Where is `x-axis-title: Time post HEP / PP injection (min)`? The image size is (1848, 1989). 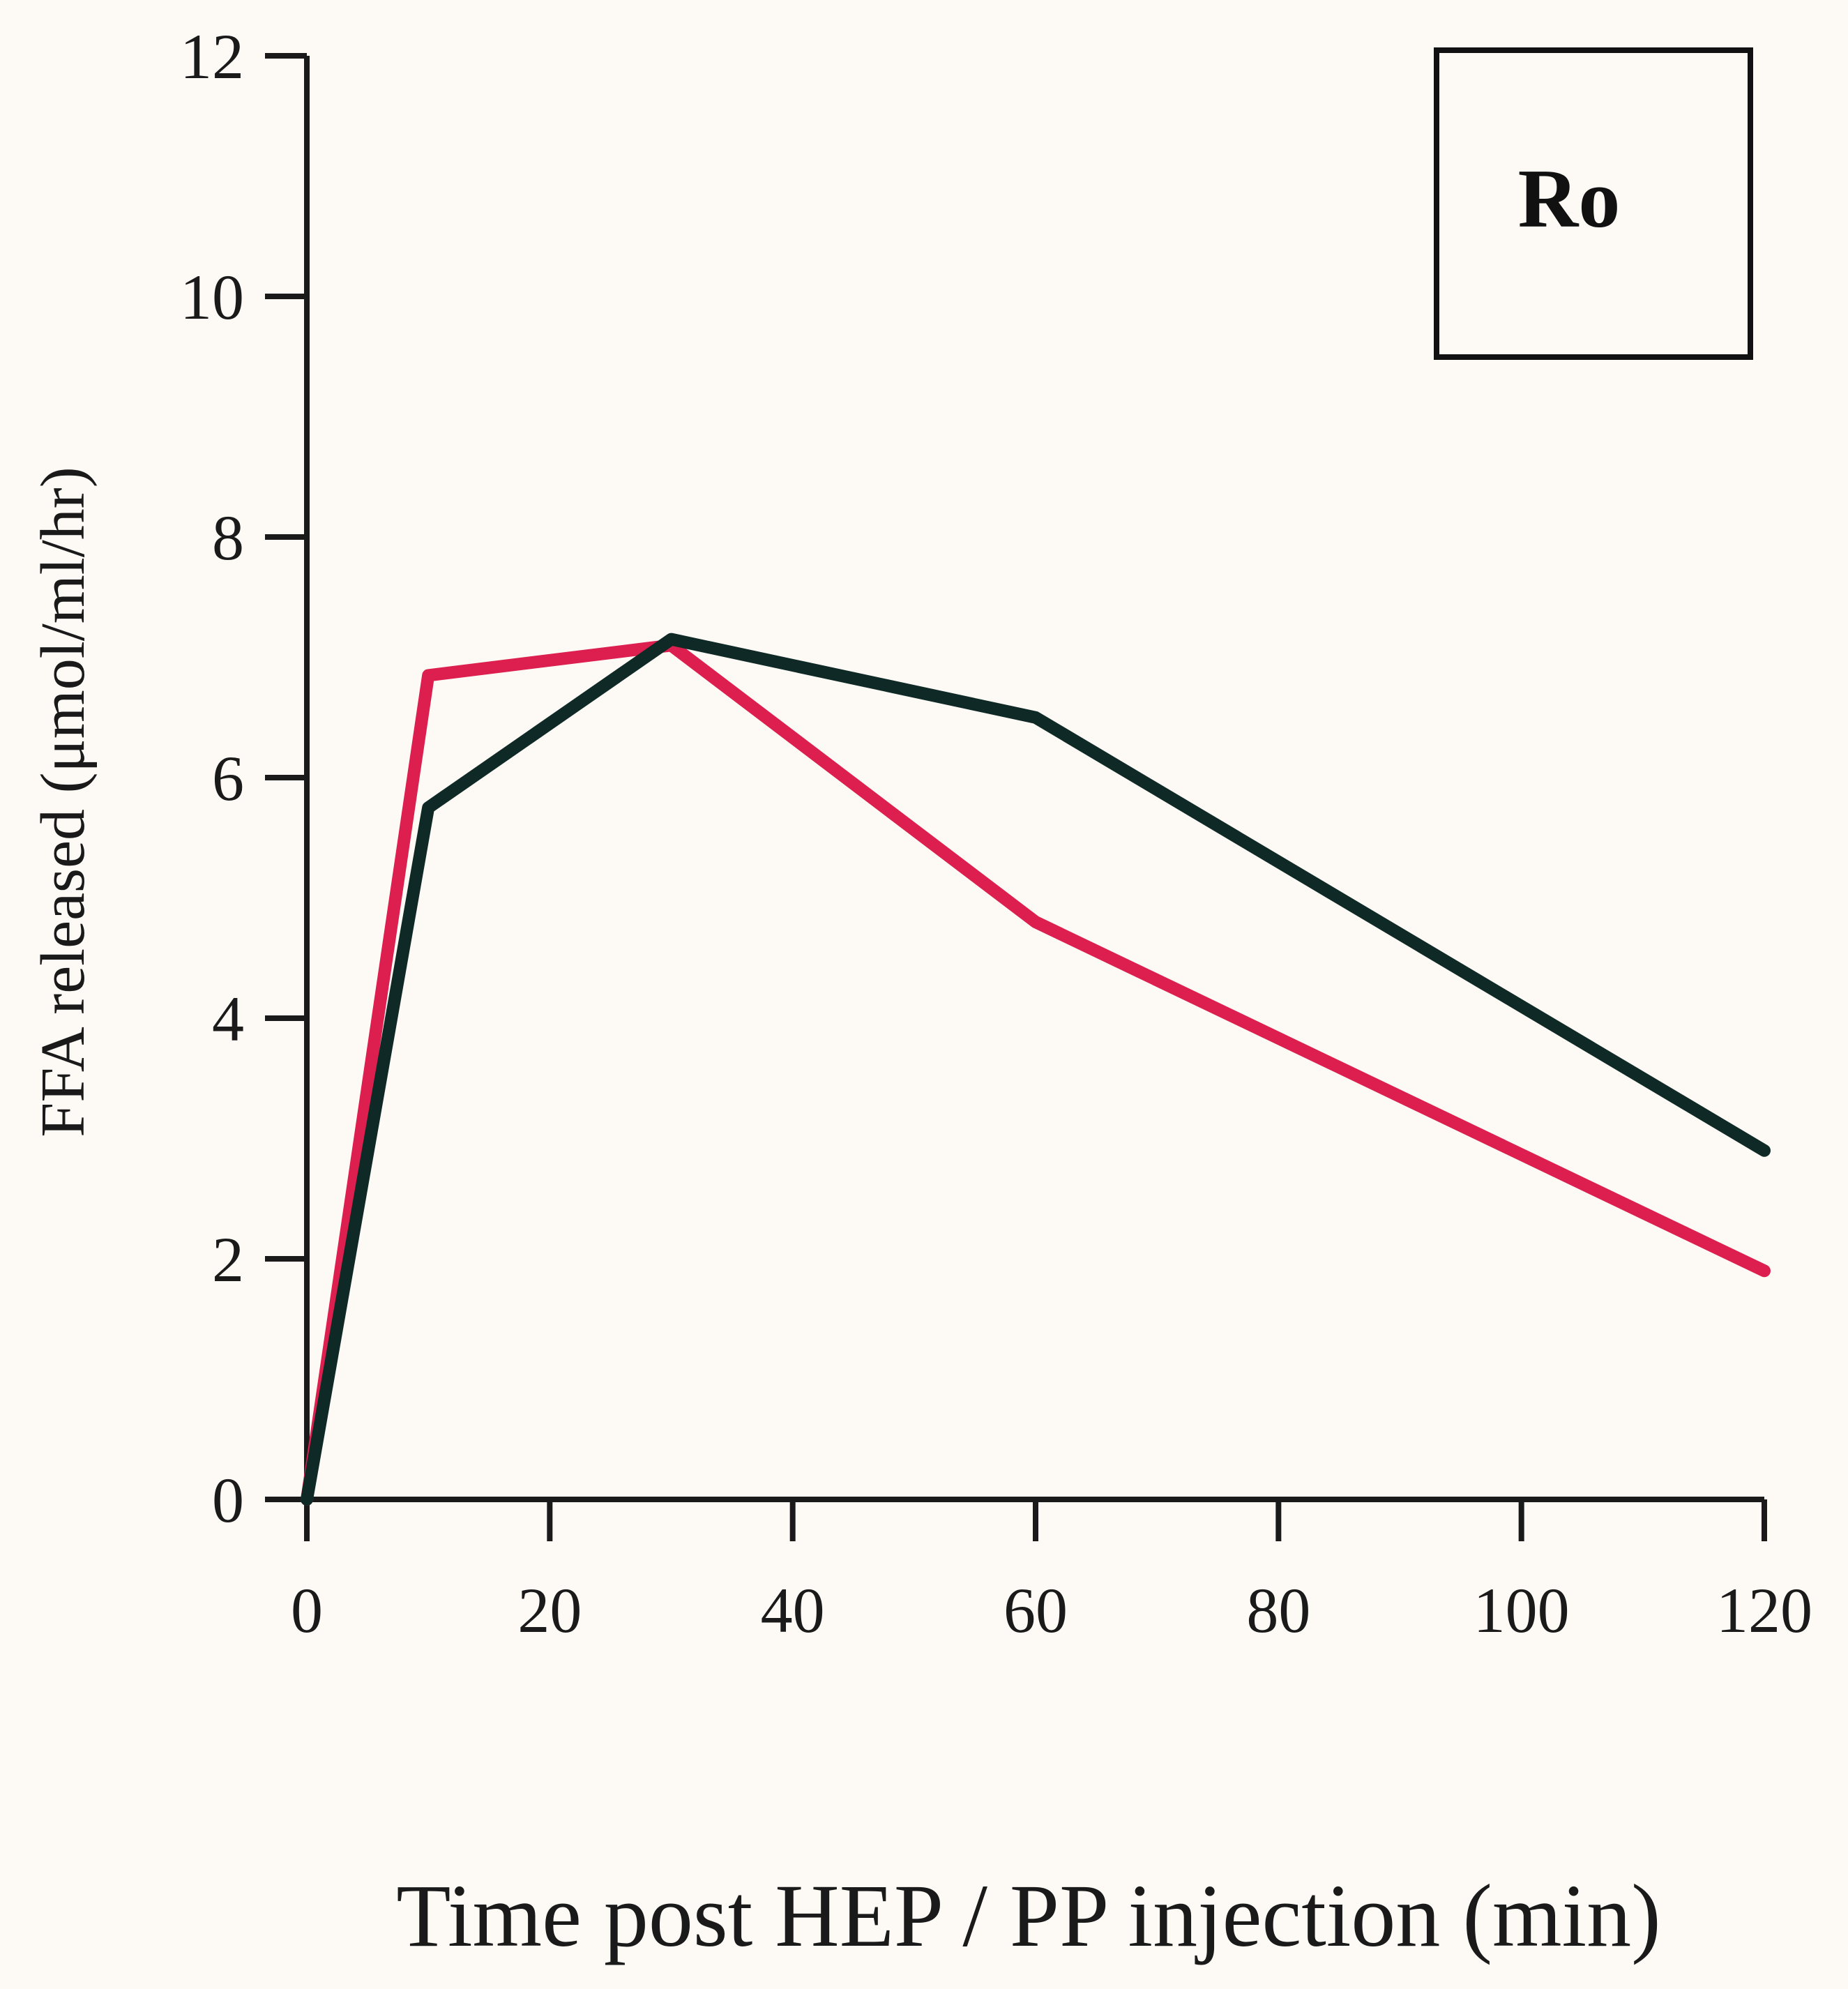
x-axis-title: Time post HEP / PP injection (min) is located at coordinates (1028, 1915).